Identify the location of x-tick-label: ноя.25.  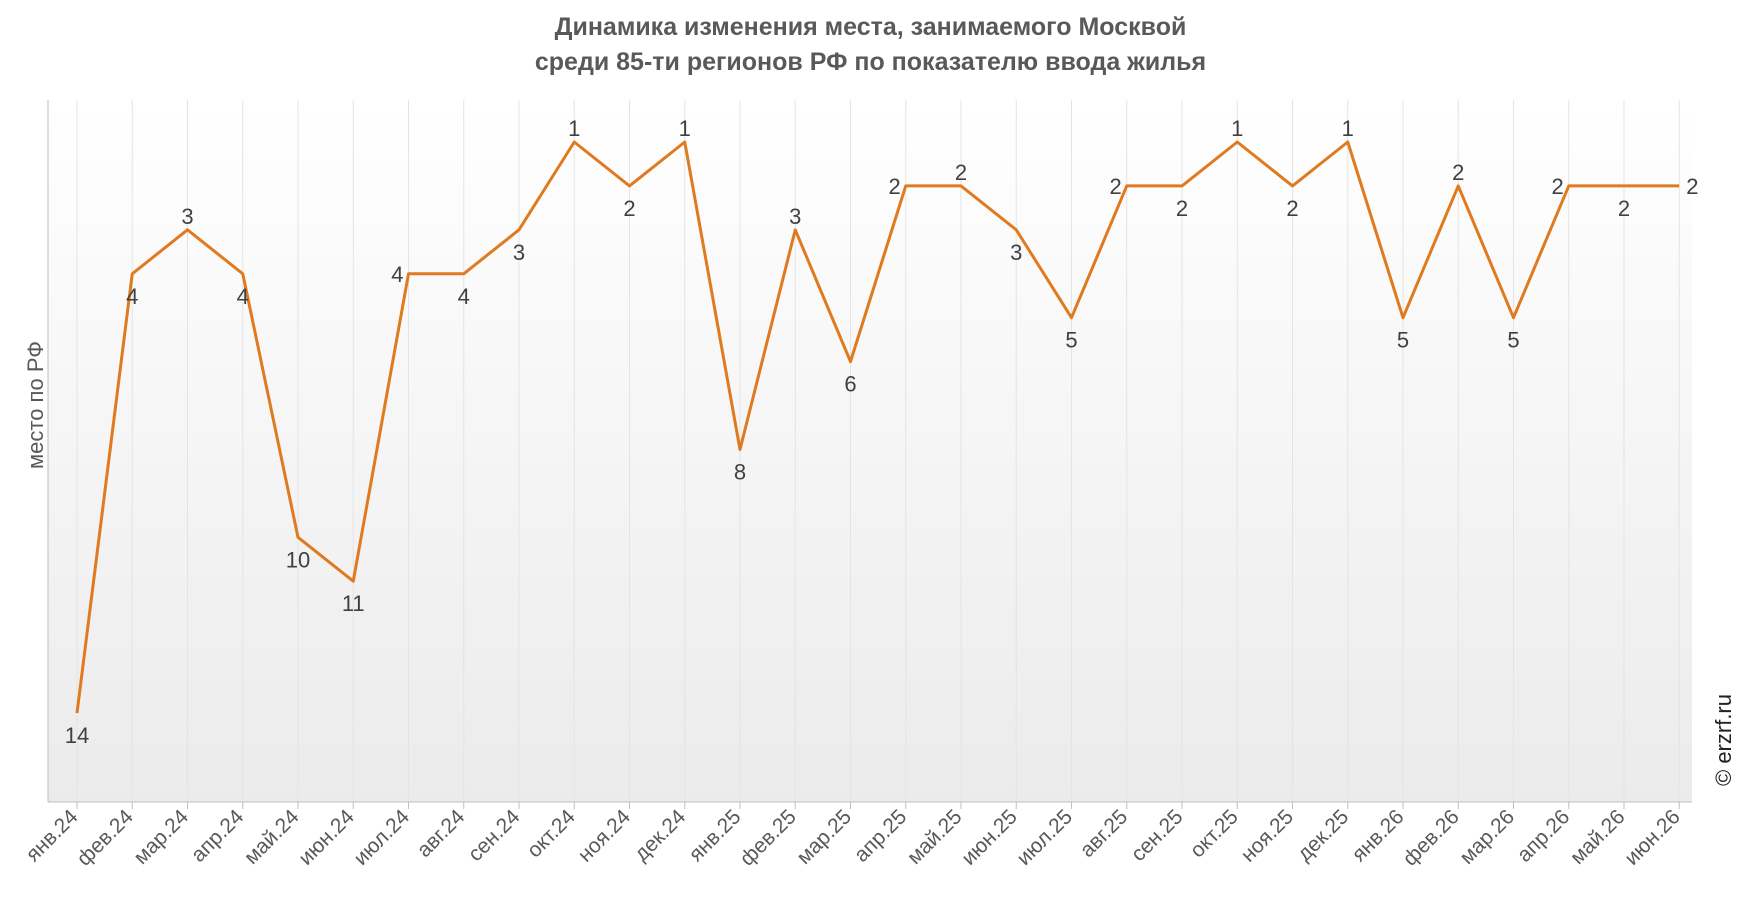
(1267, 835).